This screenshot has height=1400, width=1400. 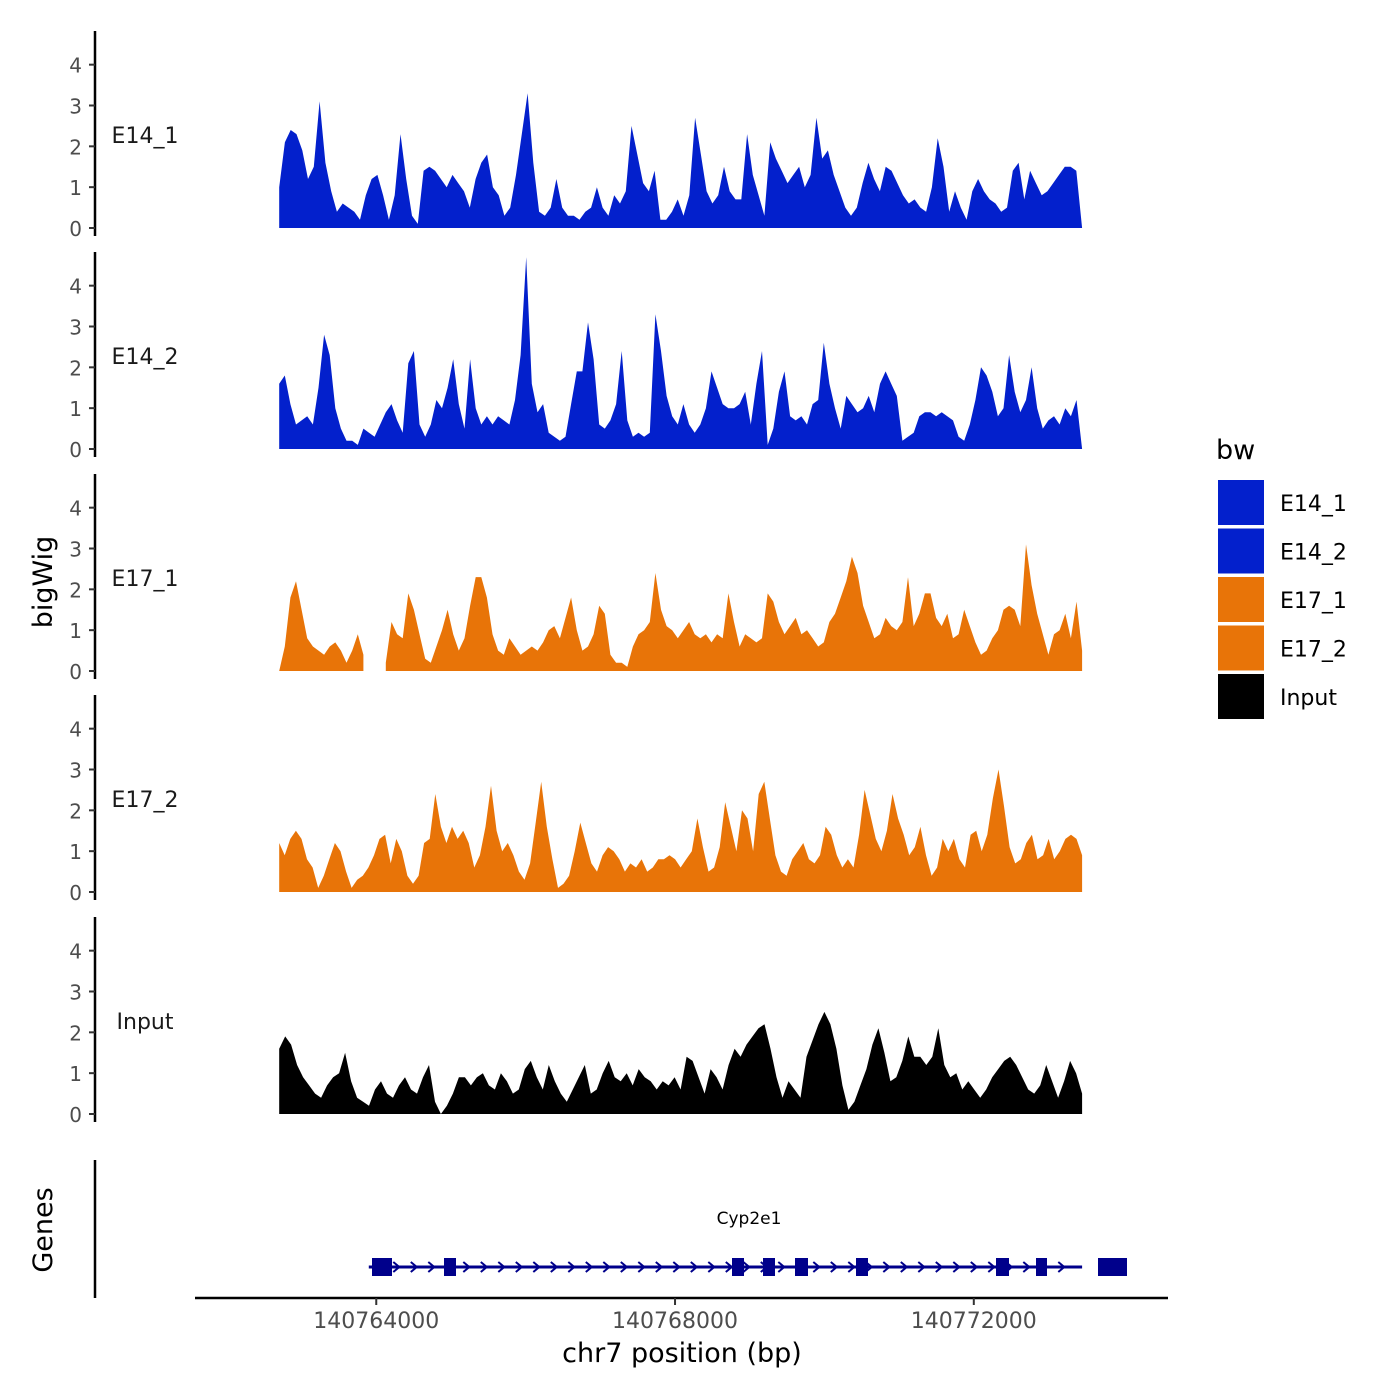 What do you see at coordinates (675, 1321) in the screenshot?
I see `x-tick-label: 140768000` at bounding box center [675, 1321].